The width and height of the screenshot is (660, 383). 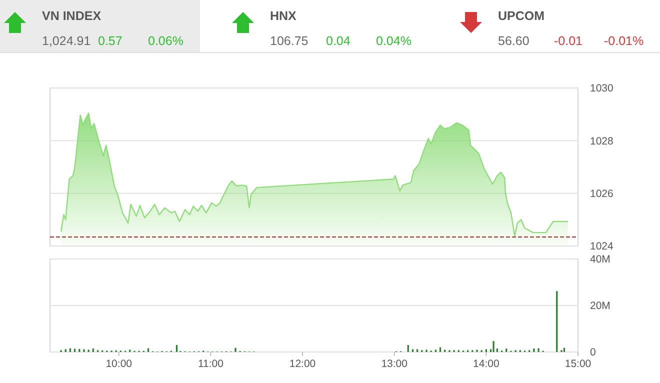 I want to click on data-label: 0.57, so click(x=110, y=41).